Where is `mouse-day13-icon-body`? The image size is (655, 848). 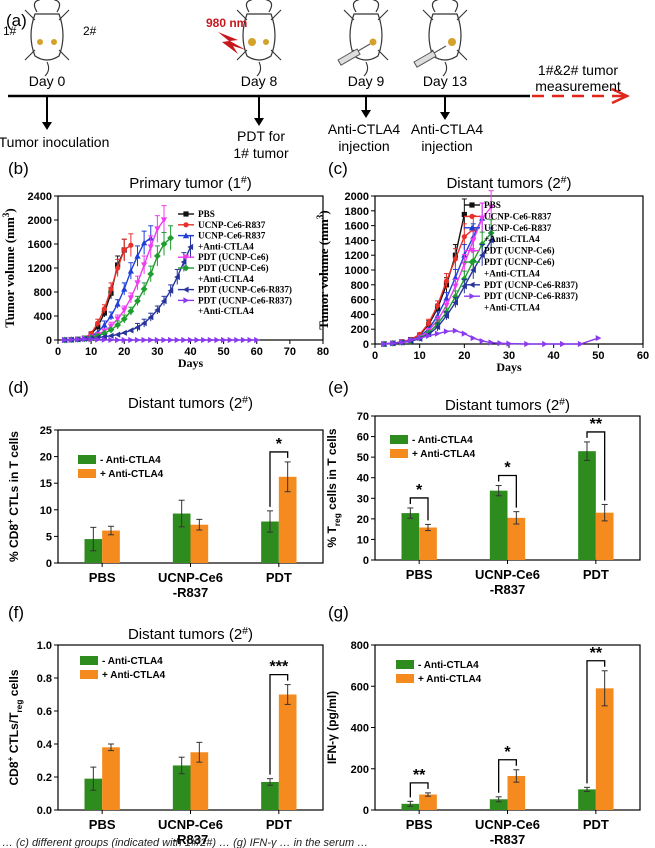 mouse-day13-icon-body is located at coordinates (445, 37).